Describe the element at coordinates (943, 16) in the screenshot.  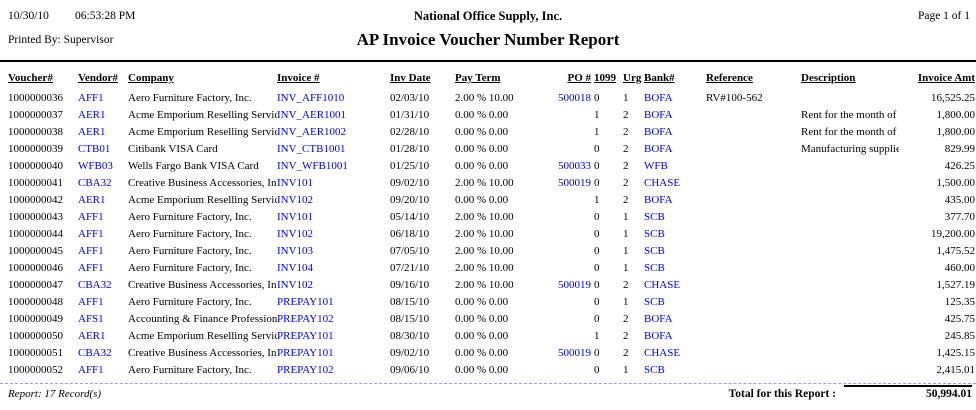
I see `page-indicator: Page 1 of 1` at that location.